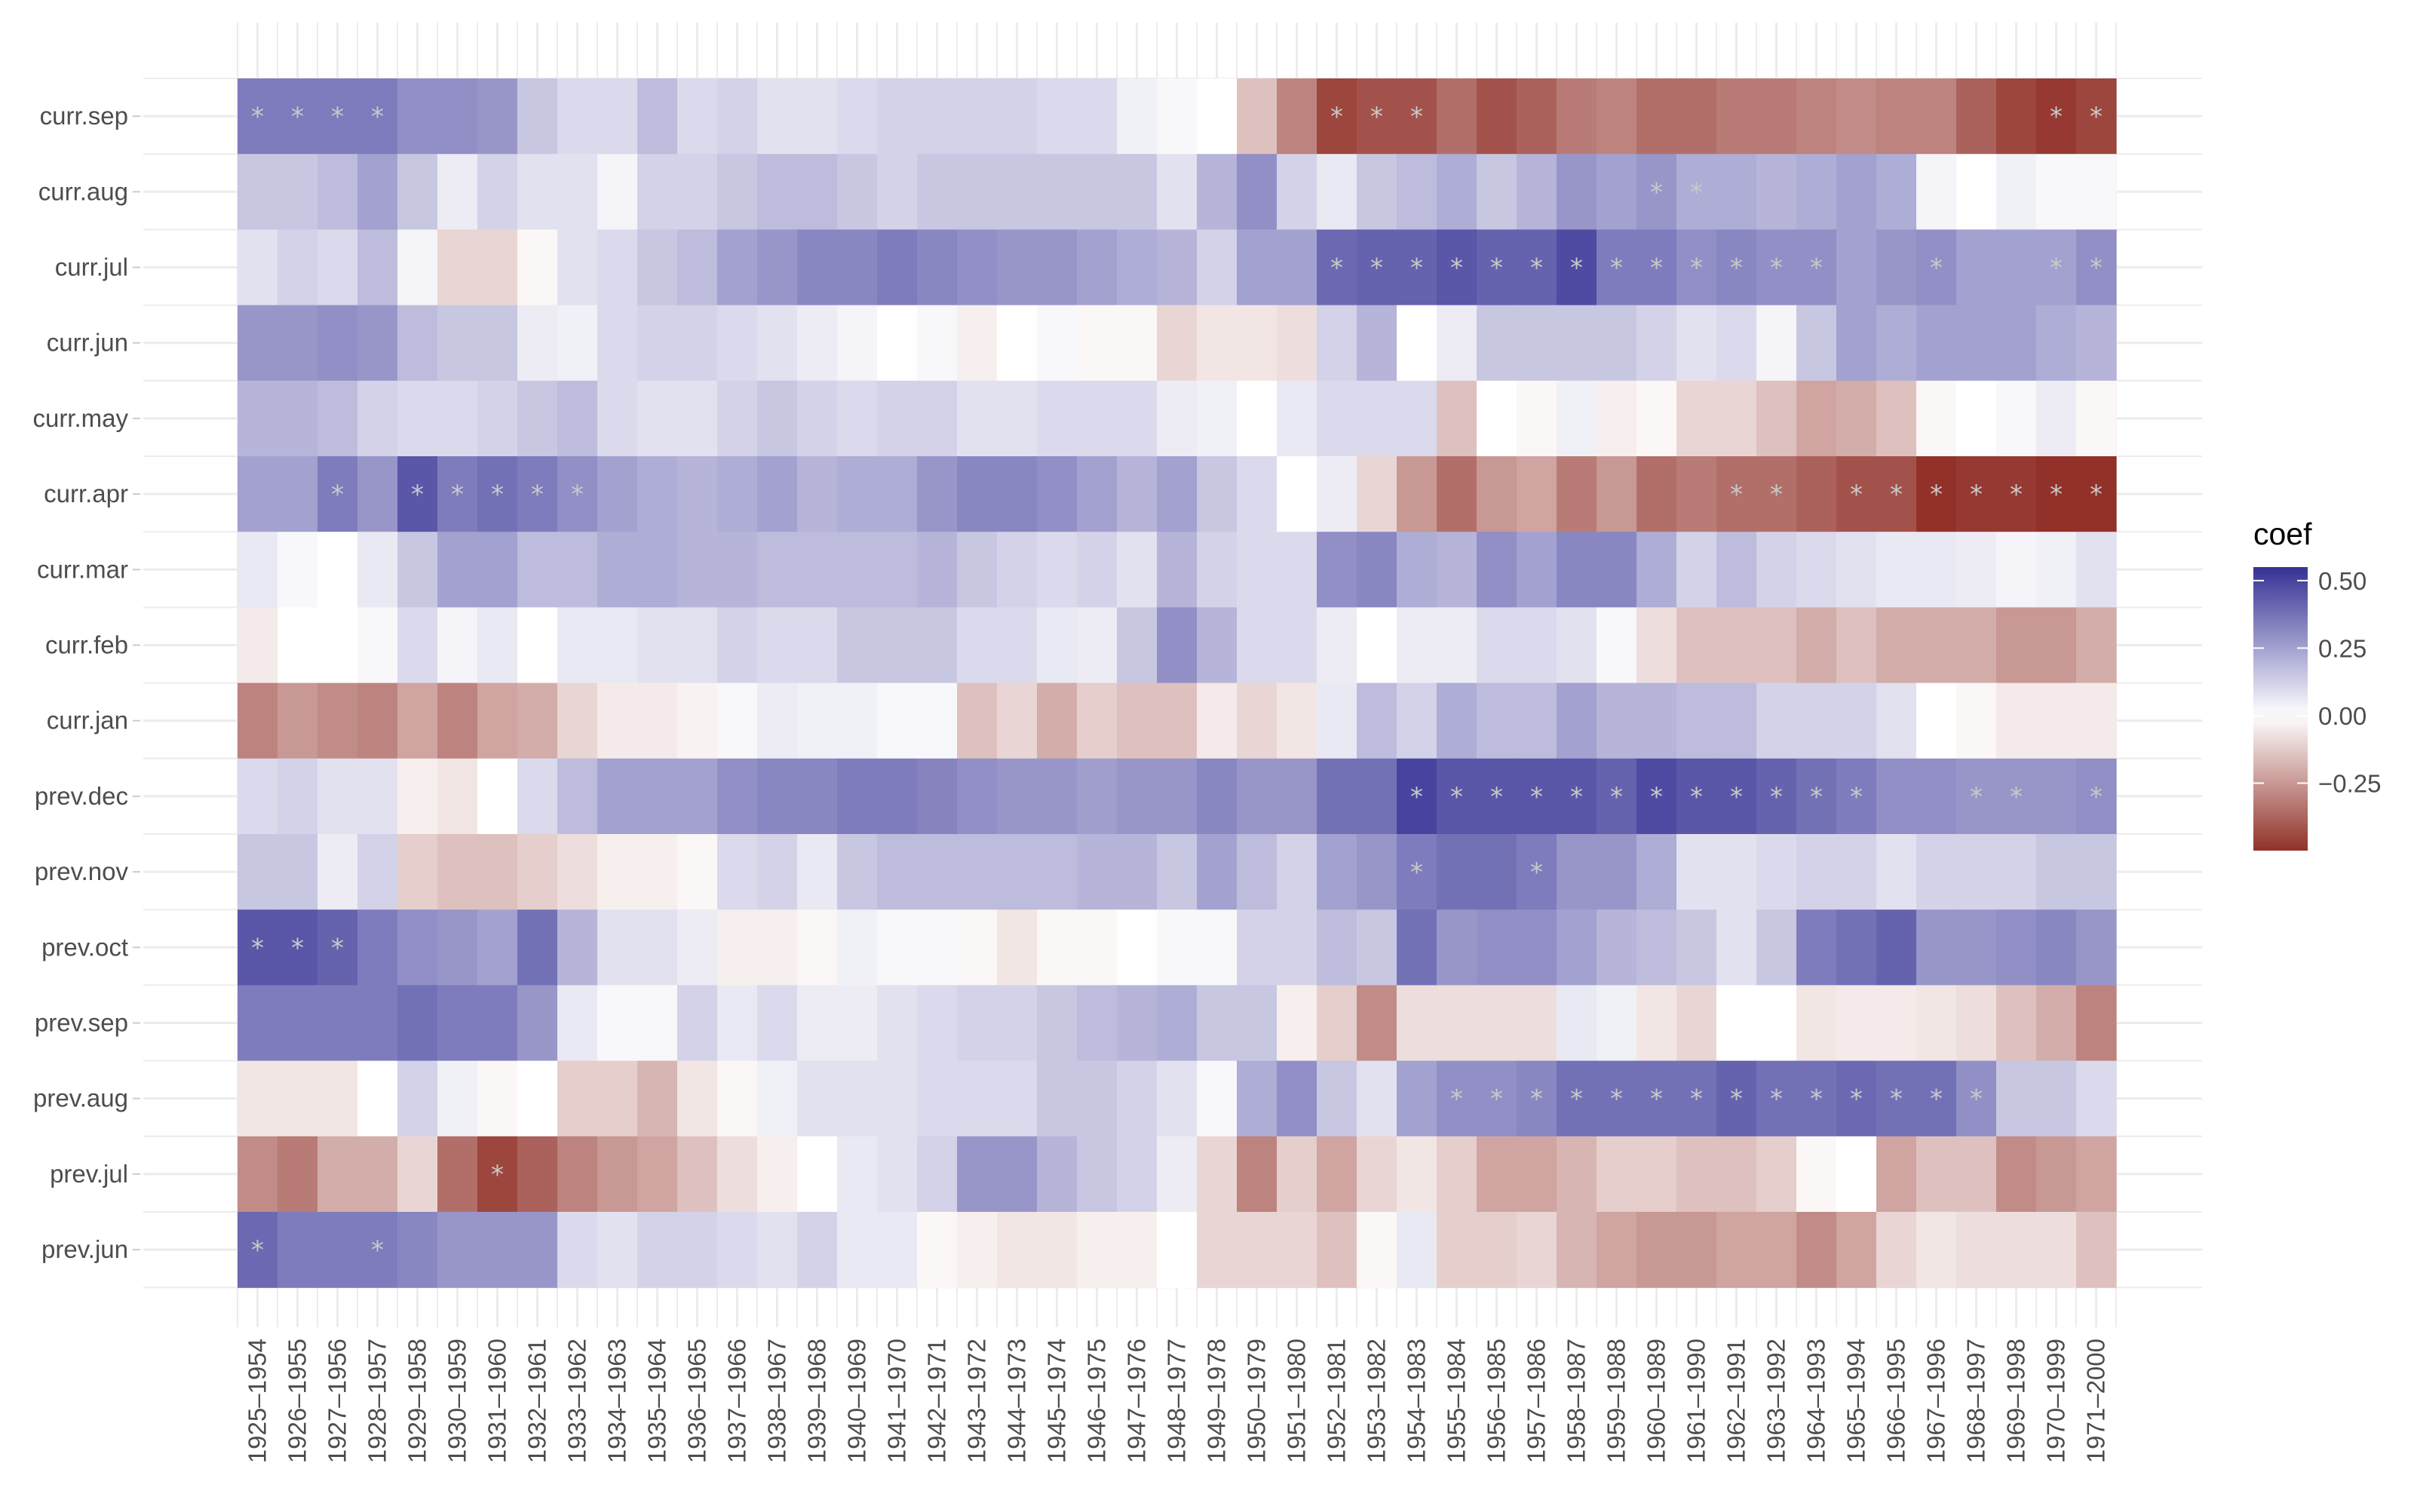 This screenshot has height=1512, width=2411. Describe the element at coordinates (80, 418) in the screenshot. I see `y-tick-label: curr.may` at that location.